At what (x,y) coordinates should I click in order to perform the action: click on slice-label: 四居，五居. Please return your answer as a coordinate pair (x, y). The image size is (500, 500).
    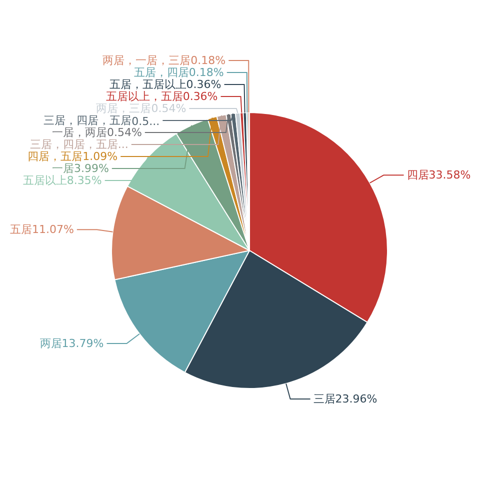
    Looking at the image, I should click on (55, 156).